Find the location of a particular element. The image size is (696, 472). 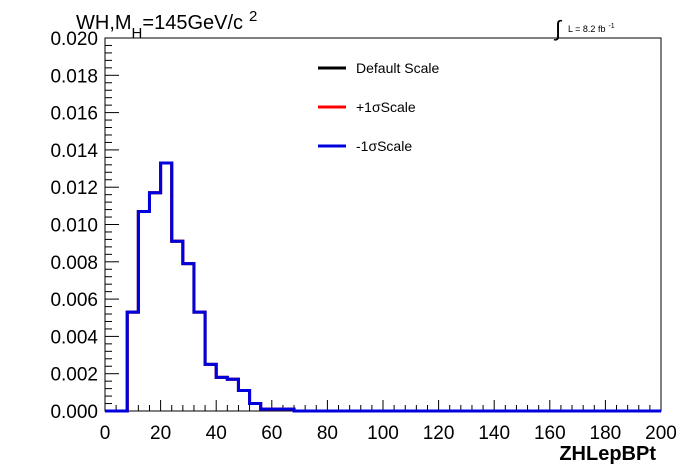

y-tick-label: 0.000 is located at coordinates (74, 412).